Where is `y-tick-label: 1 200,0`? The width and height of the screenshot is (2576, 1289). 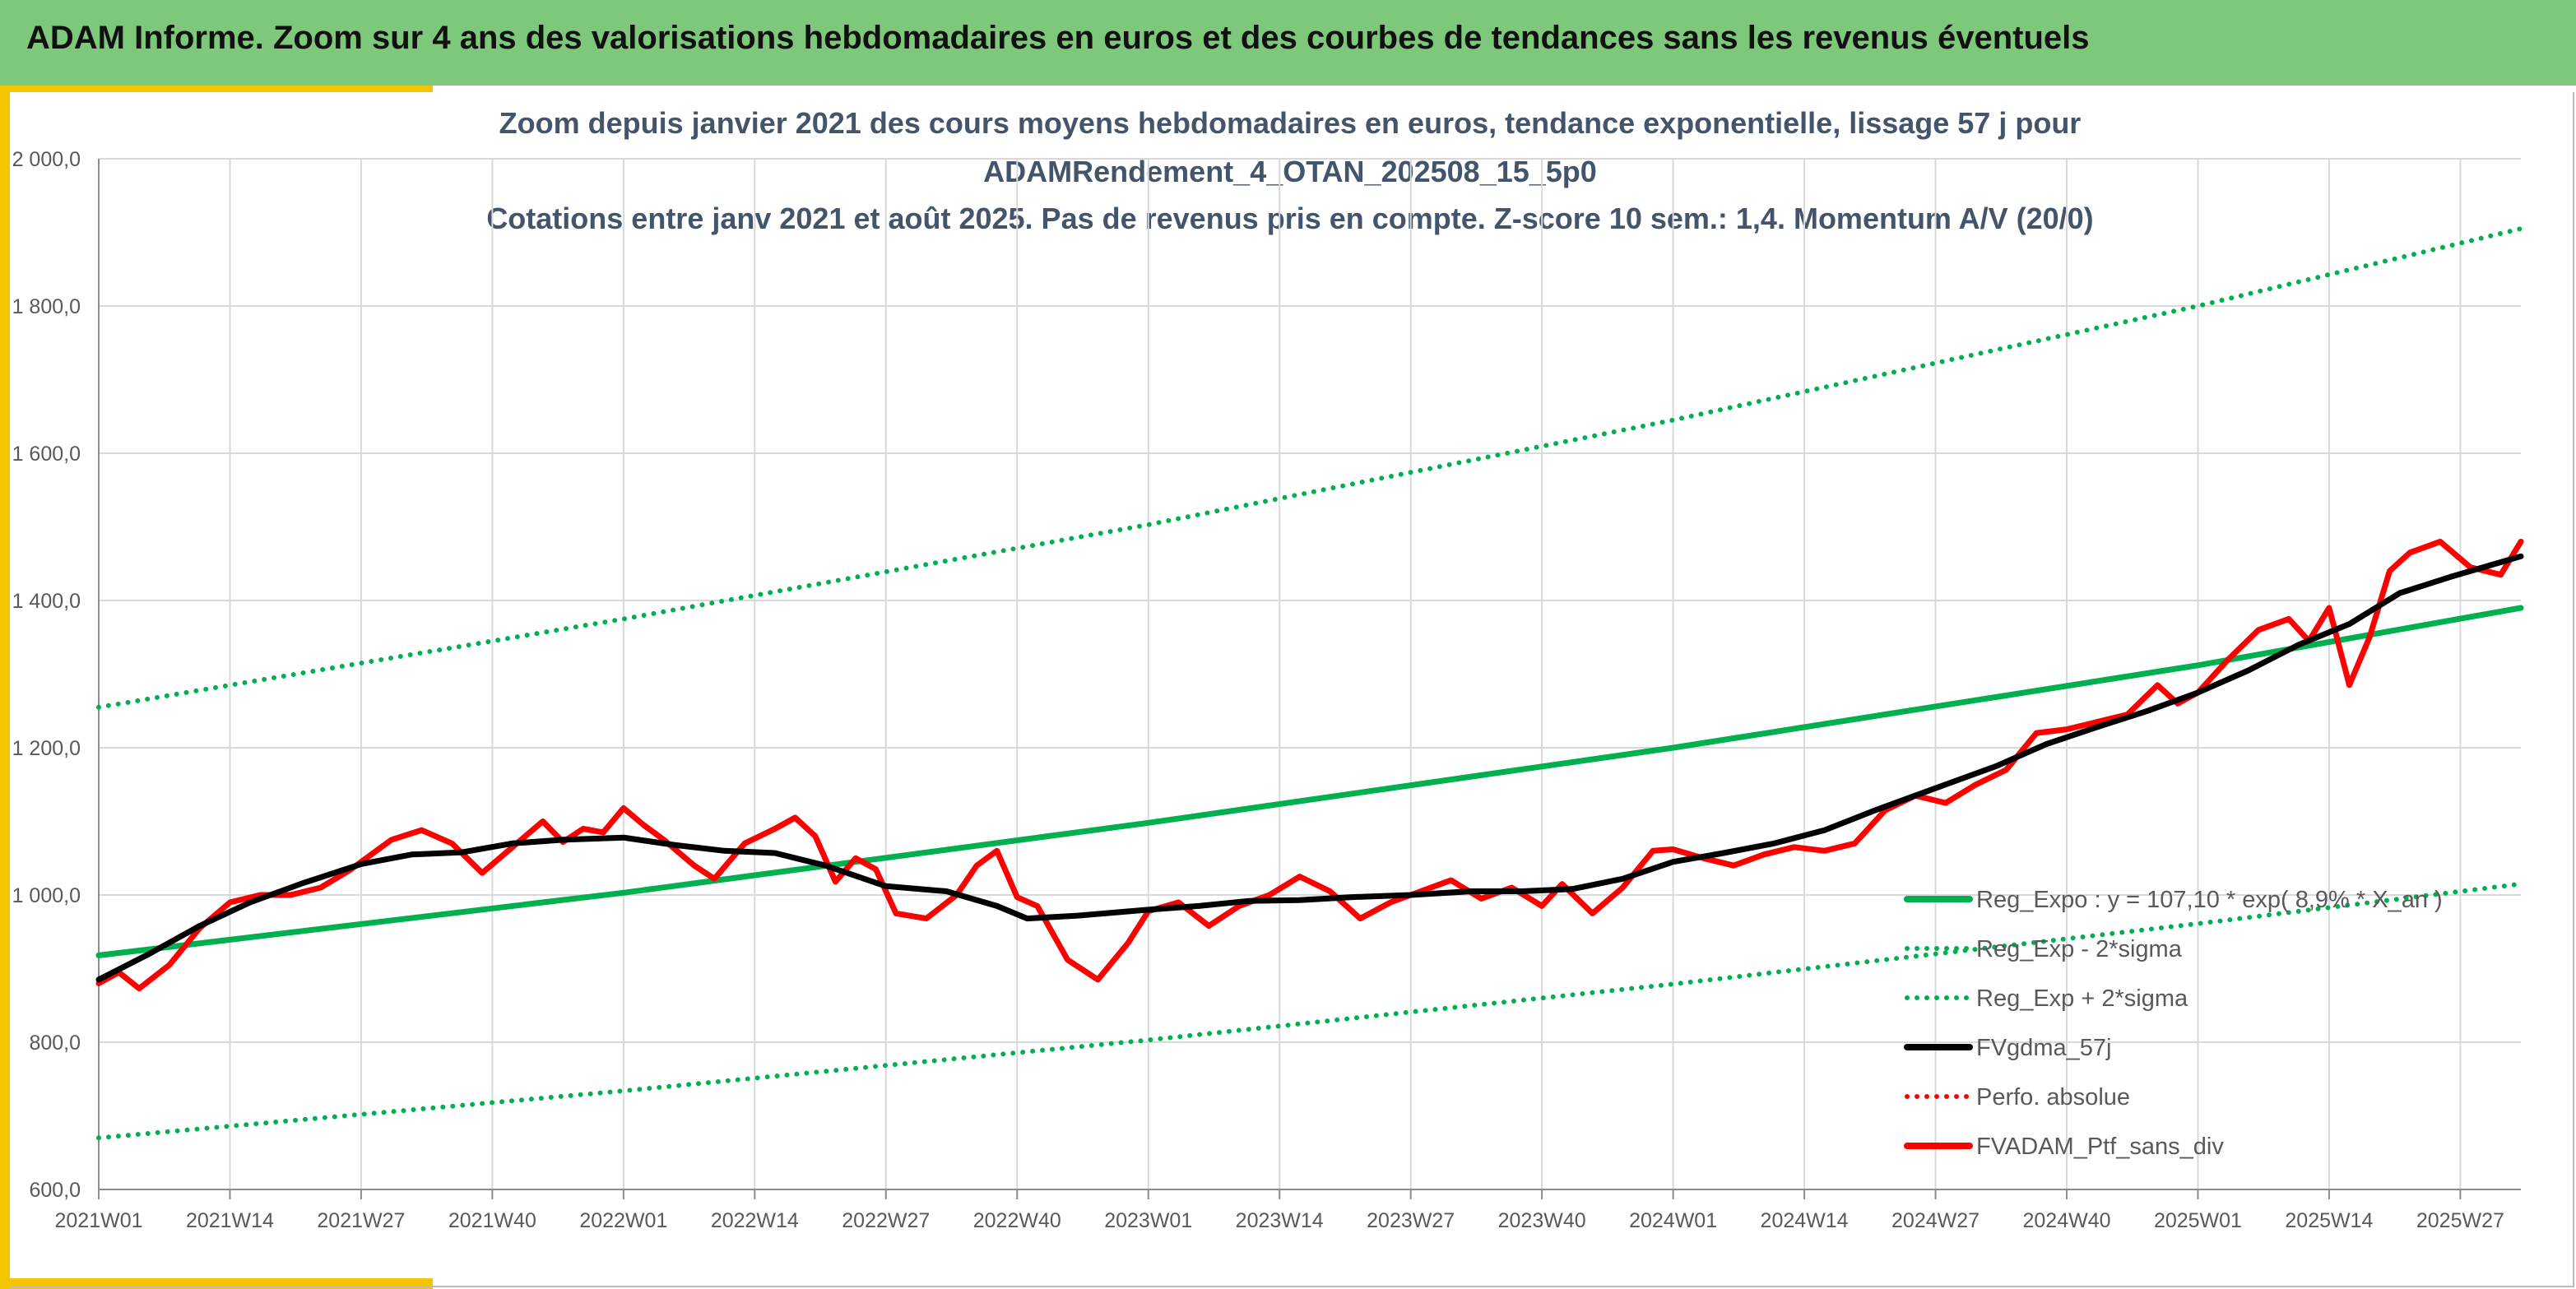
y-tick-label: 1 200,0 is located at coordinates (46, 748).